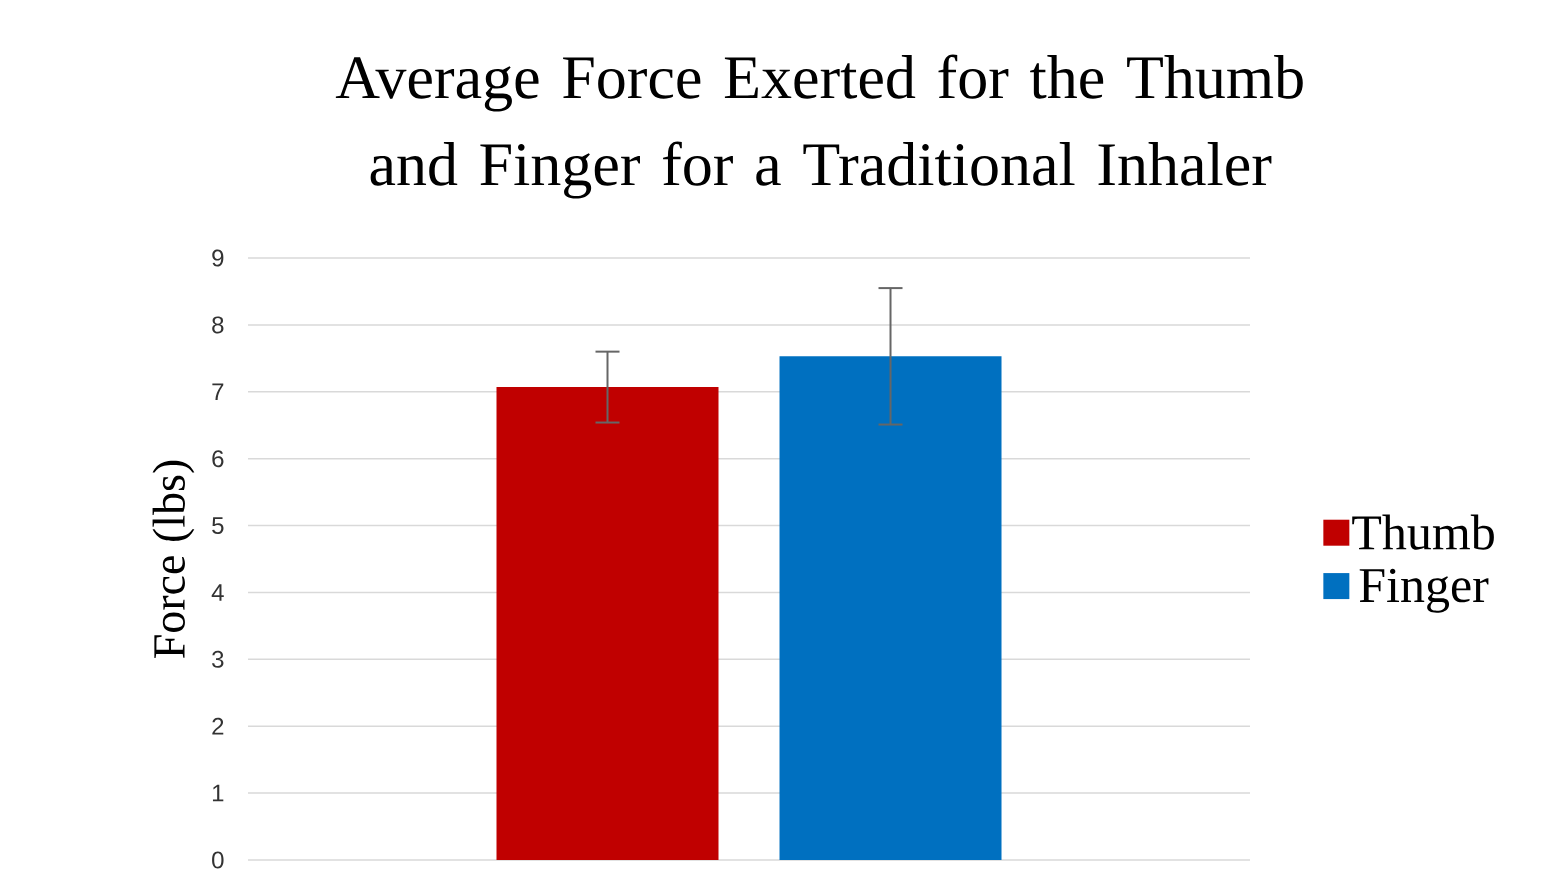  I want to click on y-tick-label: 5, so click(218, 525).